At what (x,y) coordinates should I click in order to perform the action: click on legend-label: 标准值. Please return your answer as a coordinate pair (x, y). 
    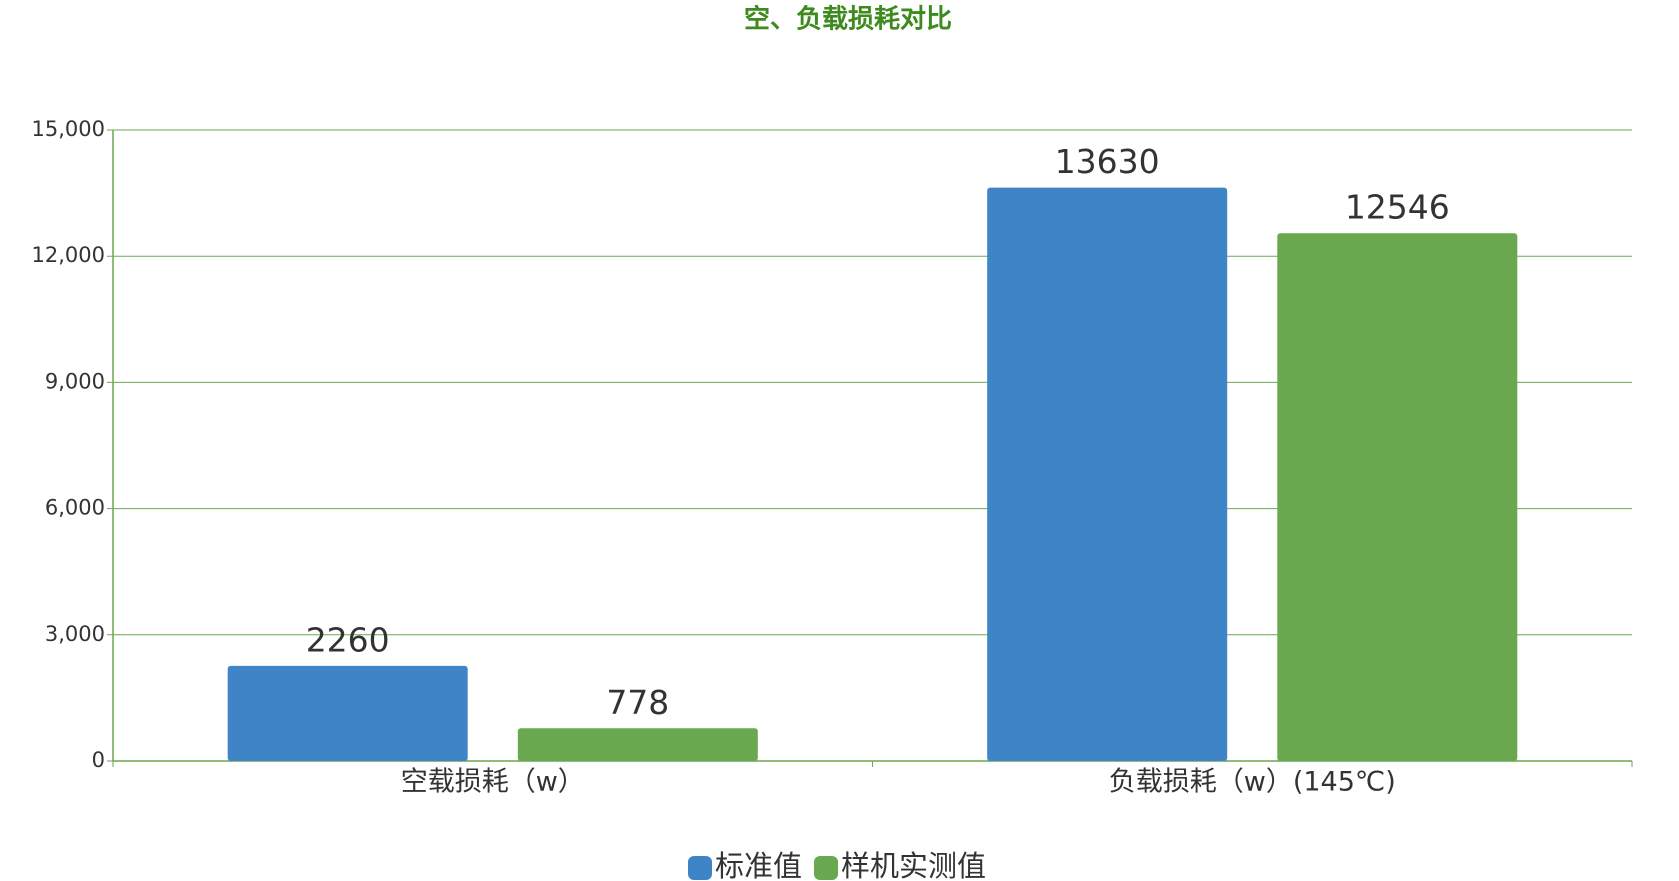
    Looking at the image, I should click on (758, 865).